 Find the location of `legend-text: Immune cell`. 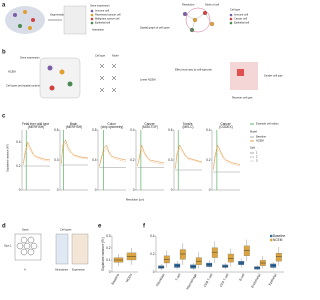

legend-text: Immune cell is located at coordinates (102, 11).